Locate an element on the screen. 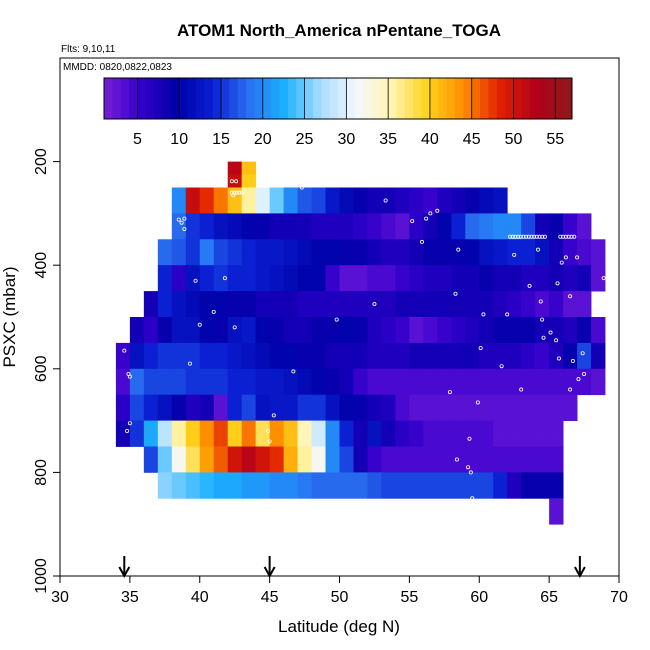  flights-label: Flts: 9,10,11 is located at coordinates (88, 49).